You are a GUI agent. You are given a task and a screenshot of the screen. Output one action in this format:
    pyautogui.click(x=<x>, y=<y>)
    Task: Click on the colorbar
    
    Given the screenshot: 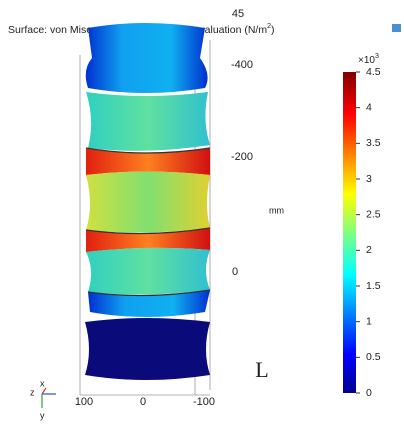 What is the action you would take?
    pyautogui.click(x=349, y=232)
    